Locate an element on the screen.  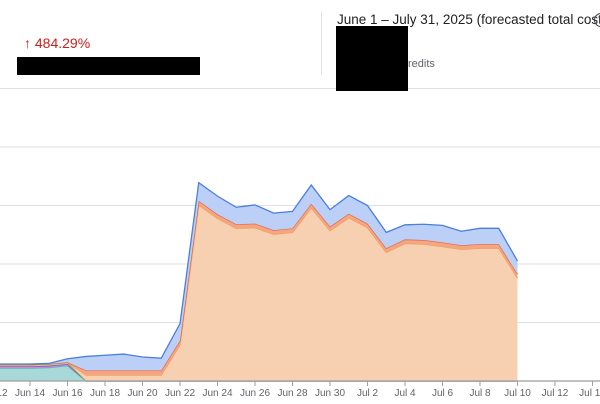
arrow-up-icon: ↑ is located at coordinates (27, 43).